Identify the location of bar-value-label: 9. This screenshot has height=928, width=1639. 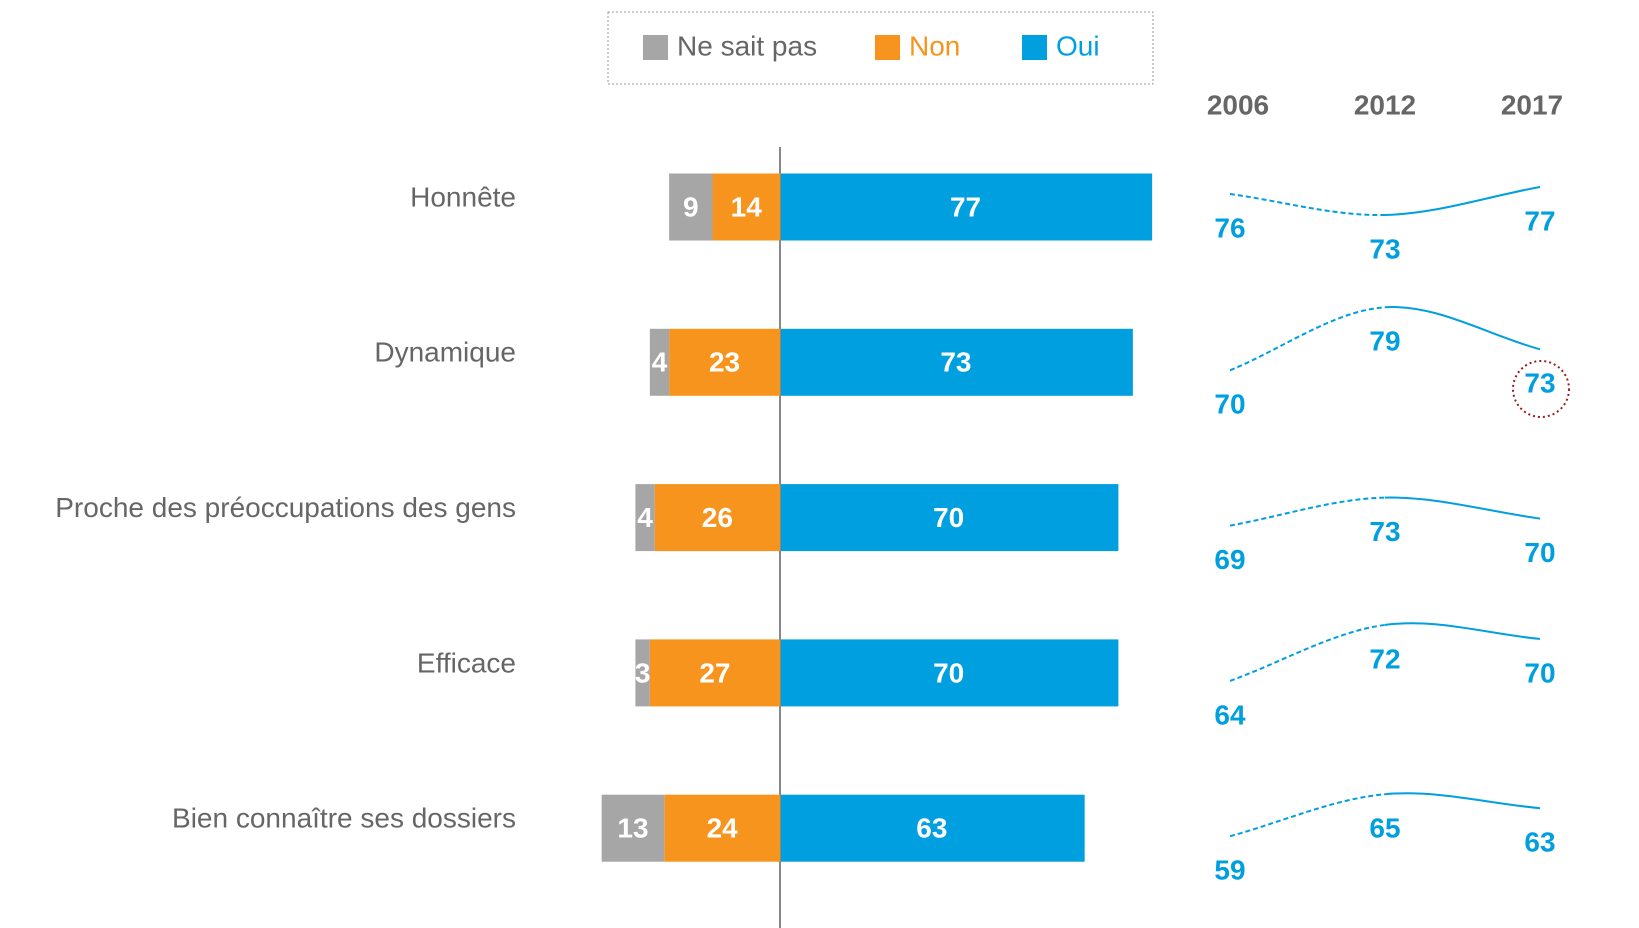
(691, 206).